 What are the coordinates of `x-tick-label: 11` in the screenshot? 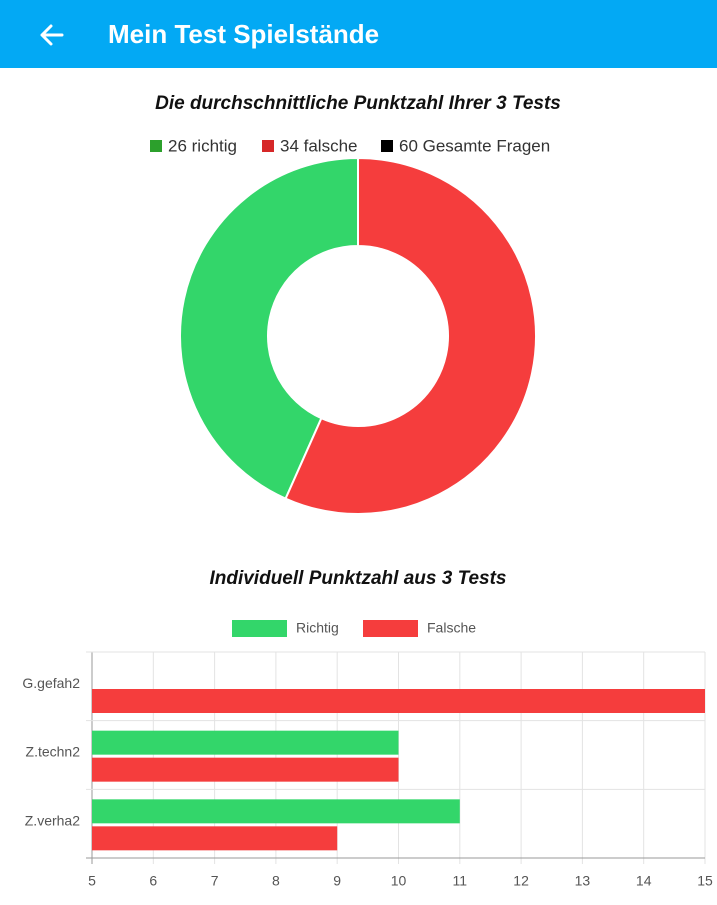 It's located at (460, 881).